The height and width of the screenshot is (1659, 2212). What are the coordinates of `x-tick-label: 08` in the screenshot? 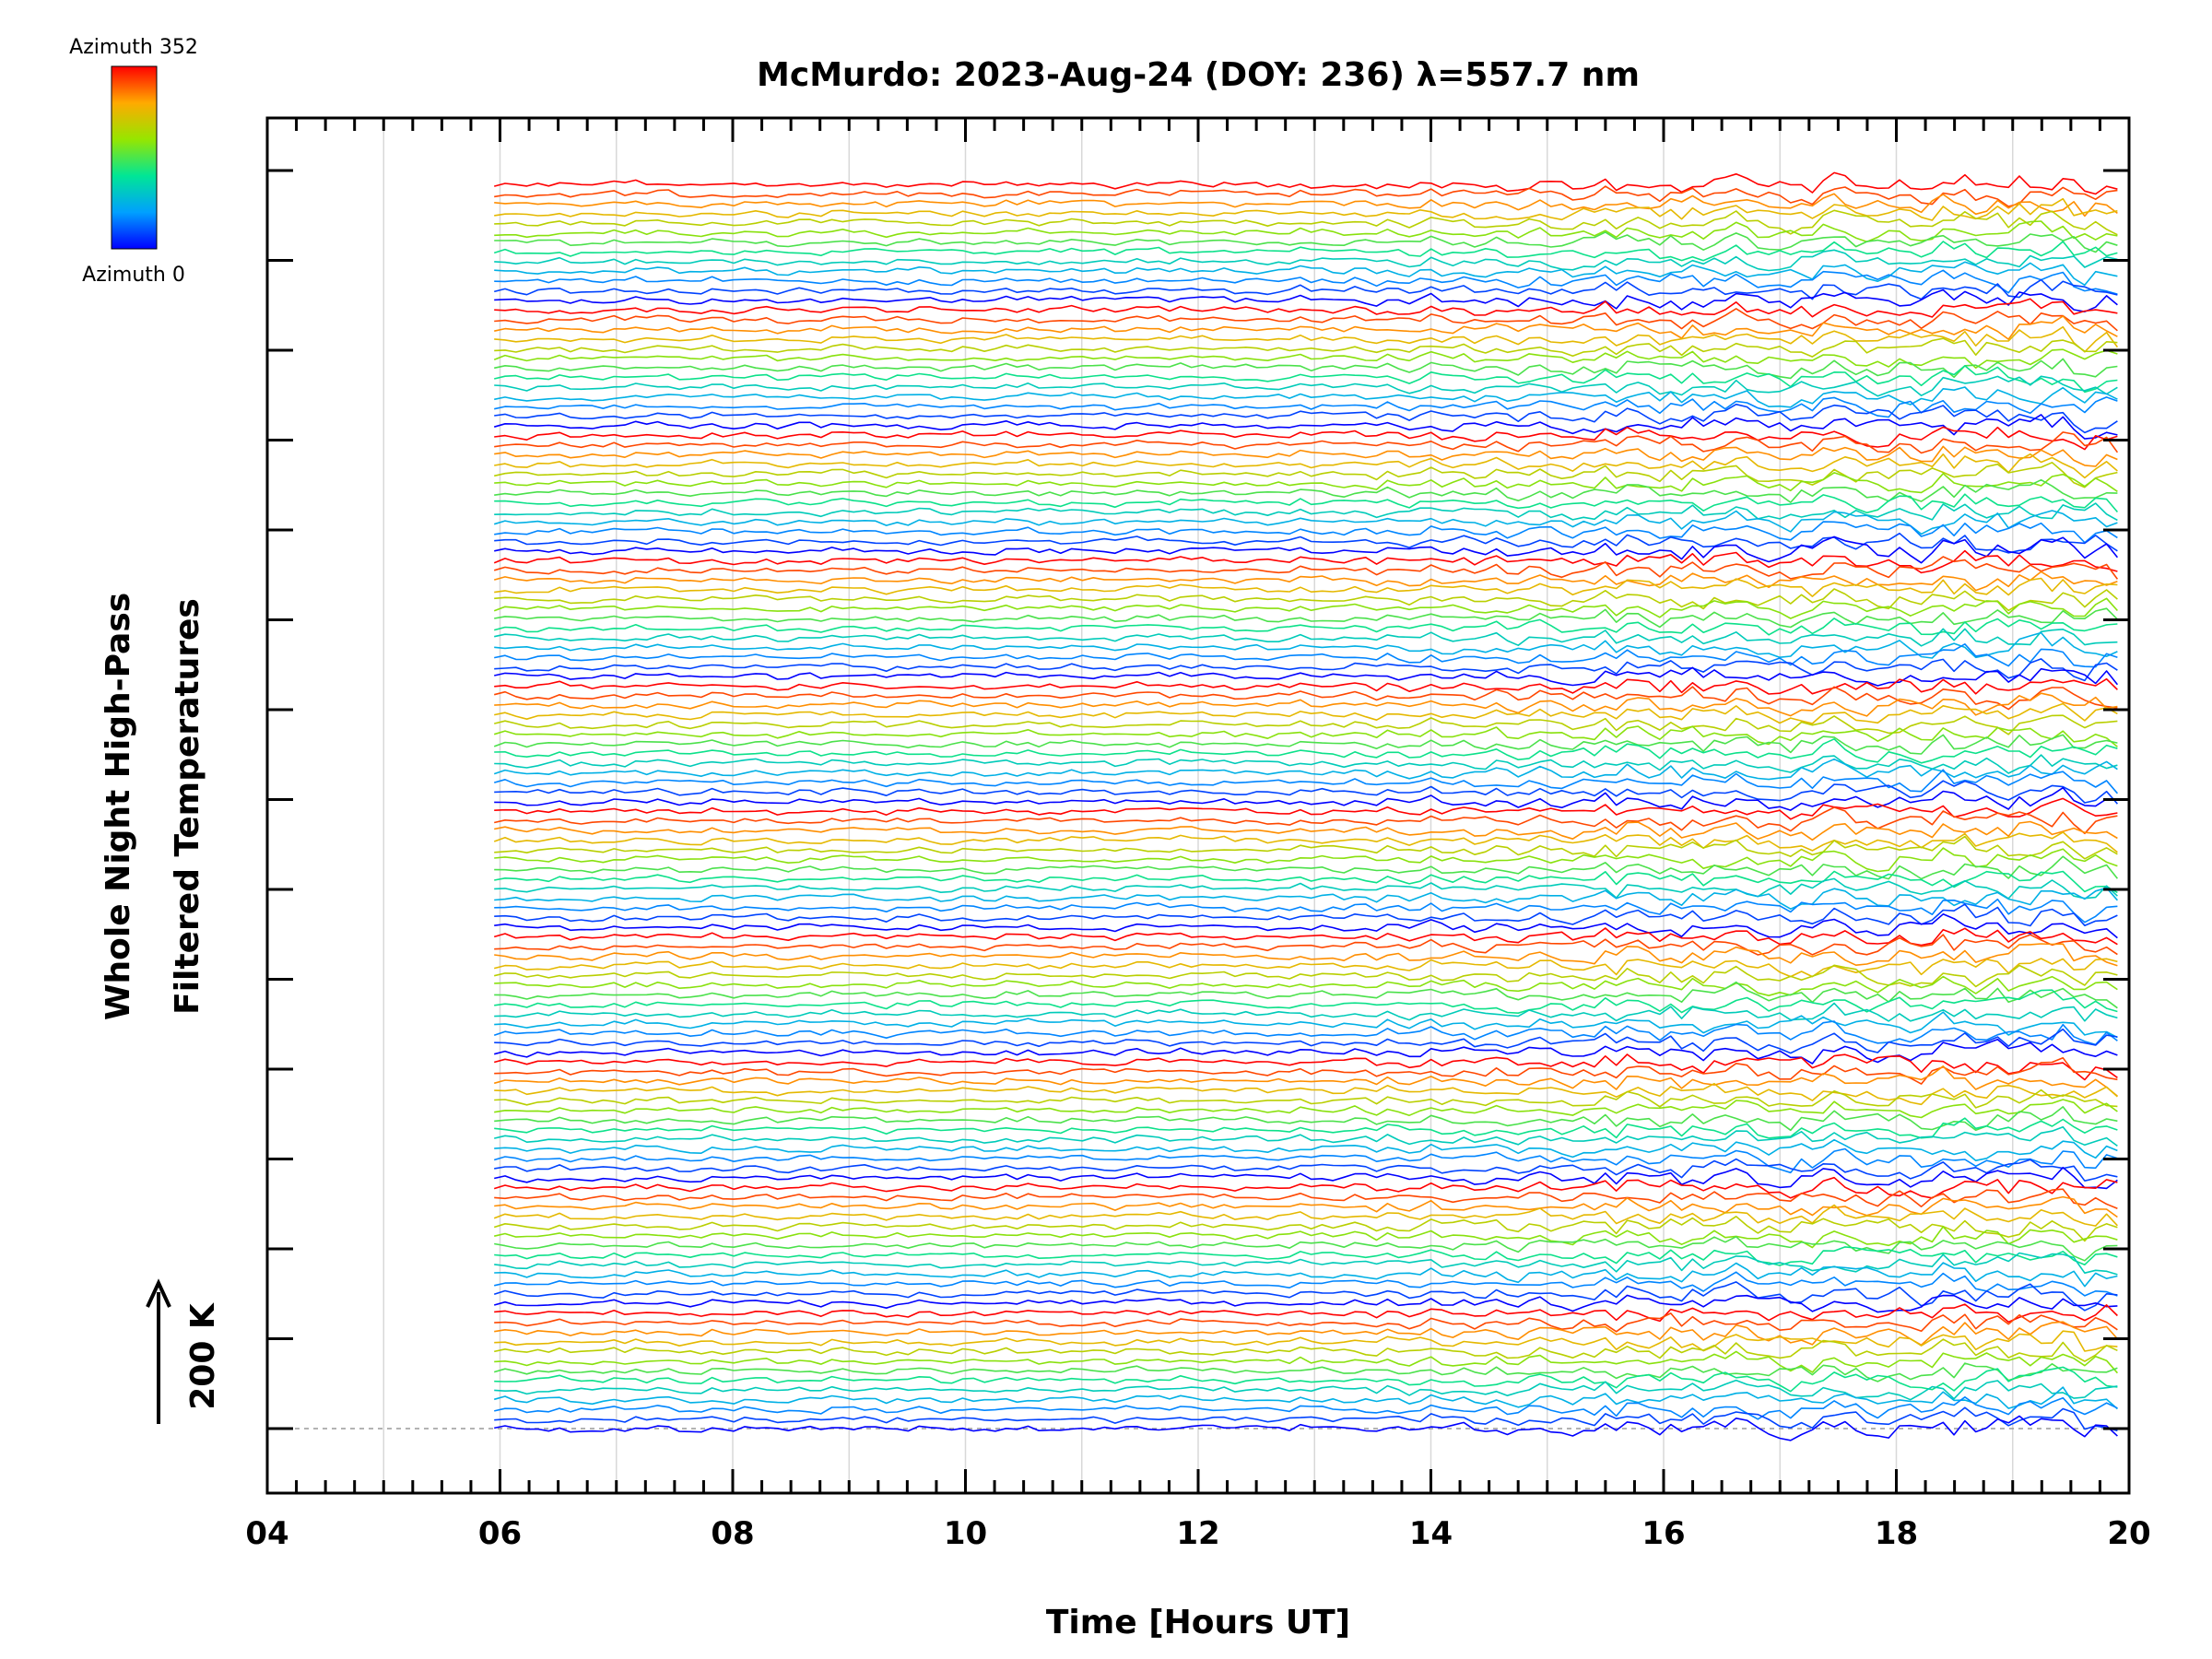 It's located at (732, 1533).